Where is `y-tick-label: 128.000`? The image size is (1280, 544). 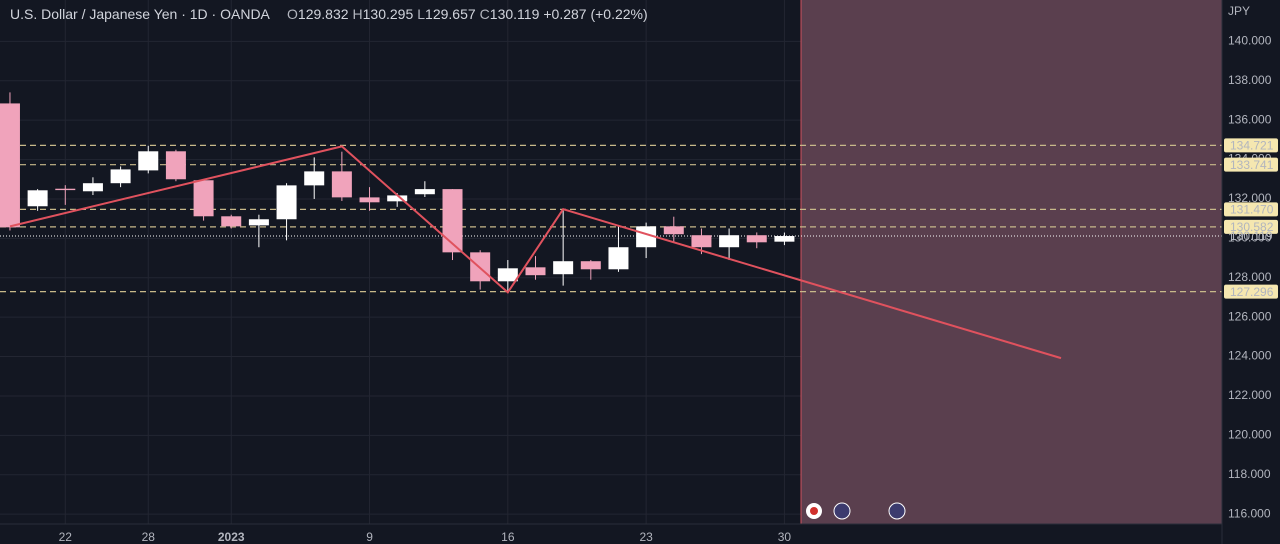 y-tick-label: 128.000 is located at coordinates (1250, 277).